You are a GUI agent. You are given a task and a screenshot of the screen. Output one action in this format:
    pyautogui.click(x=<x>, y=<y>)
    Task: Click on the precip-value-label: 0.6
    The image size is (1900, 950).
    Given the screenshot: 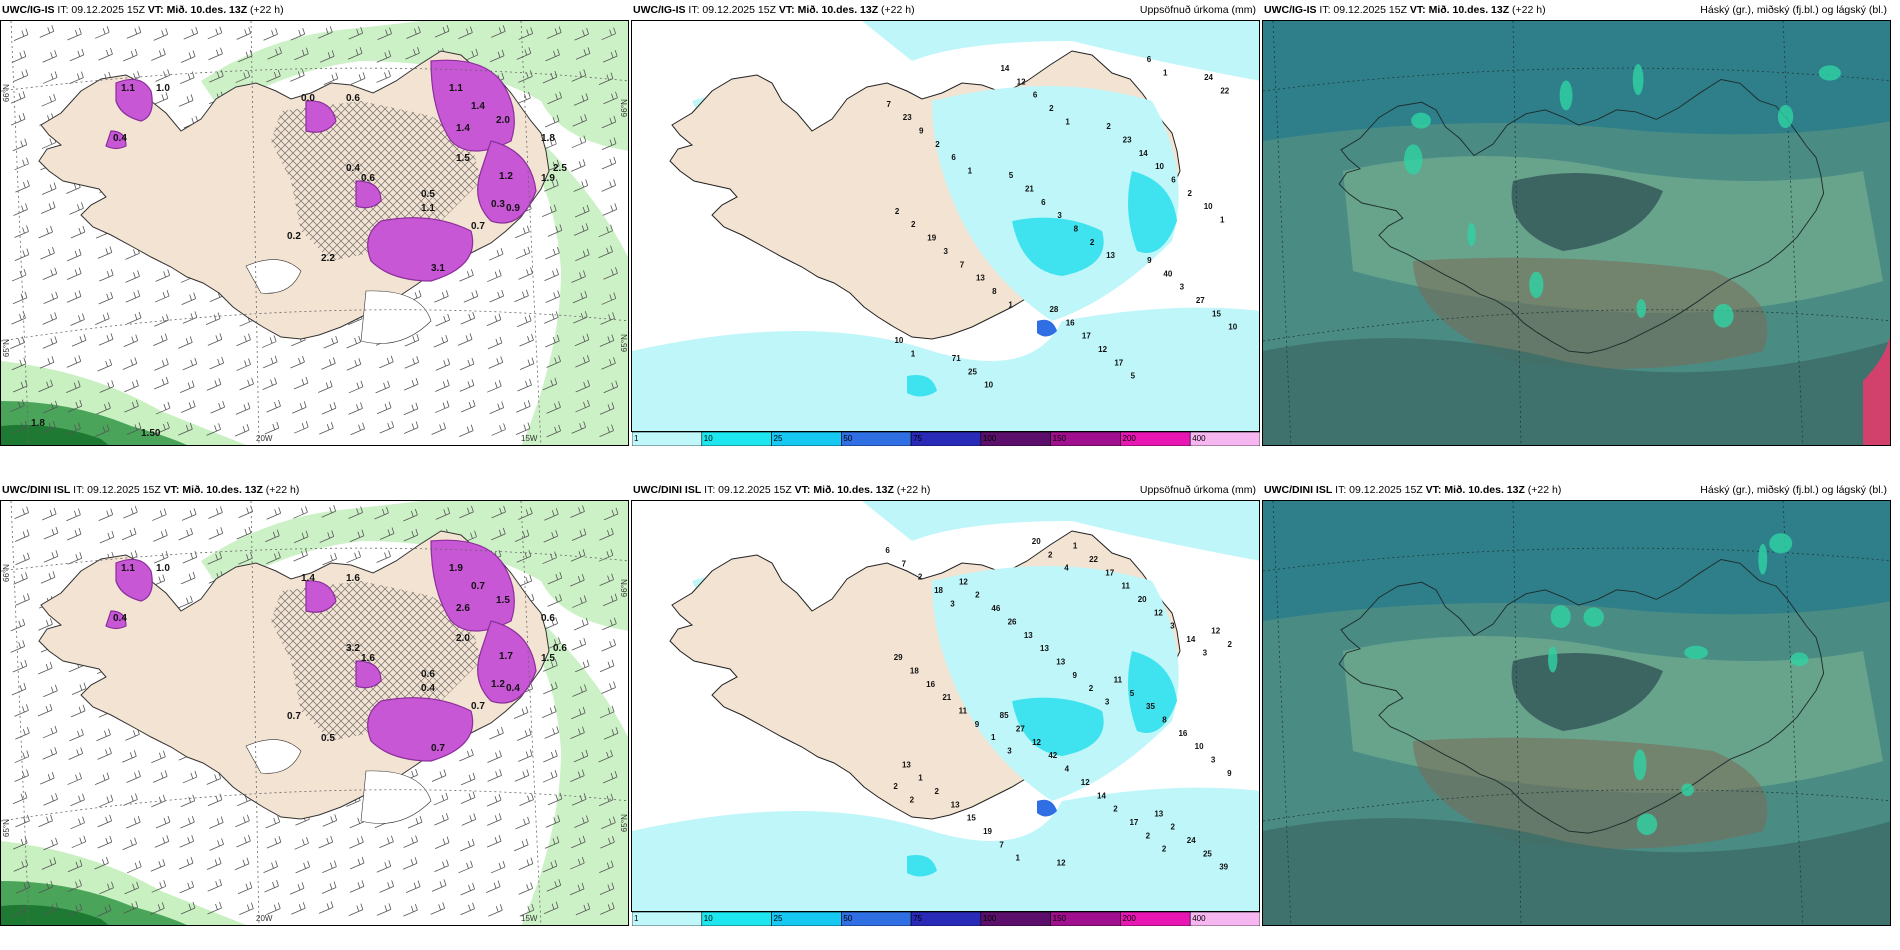 What is the action you would take?
    pyautogui.click(x=368, y=178)
    